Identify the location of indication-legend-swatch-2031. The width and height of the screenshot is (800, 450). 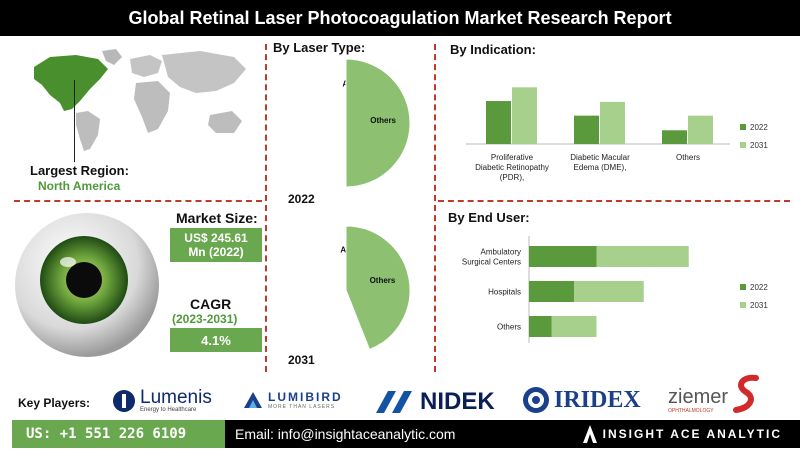
(743, 145).